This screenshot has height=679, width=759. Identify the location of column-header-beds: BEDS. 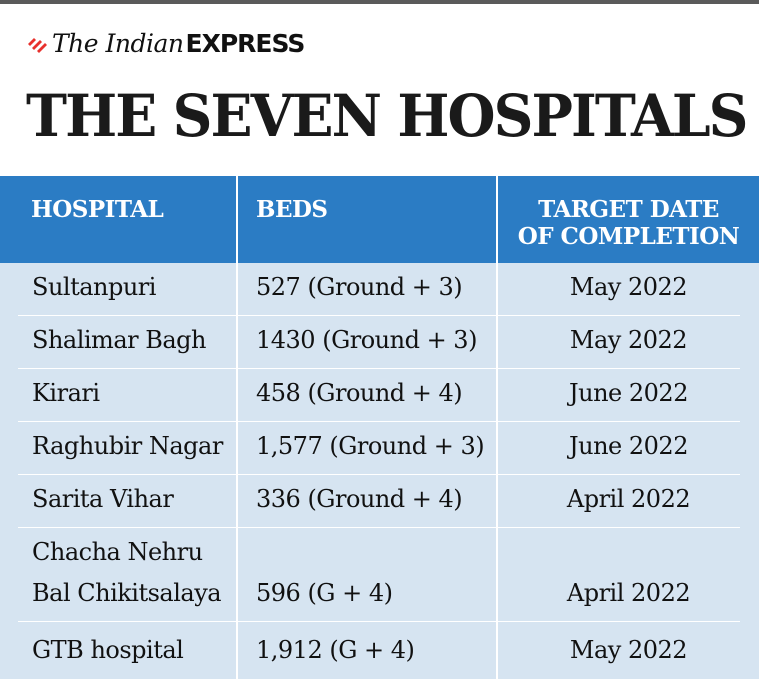
(292, 209).